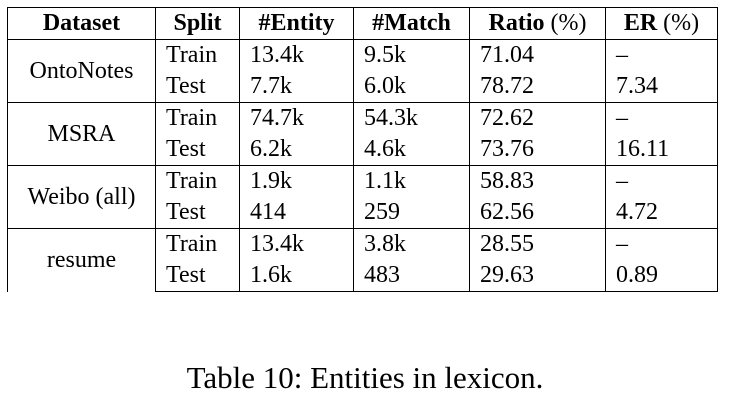 The width and height of the screenshot is (730, 402). What do you see at coordinates (81, 260) in the screenshot?
I see `dataset-cell: resume` at bounding box center [81, 260].